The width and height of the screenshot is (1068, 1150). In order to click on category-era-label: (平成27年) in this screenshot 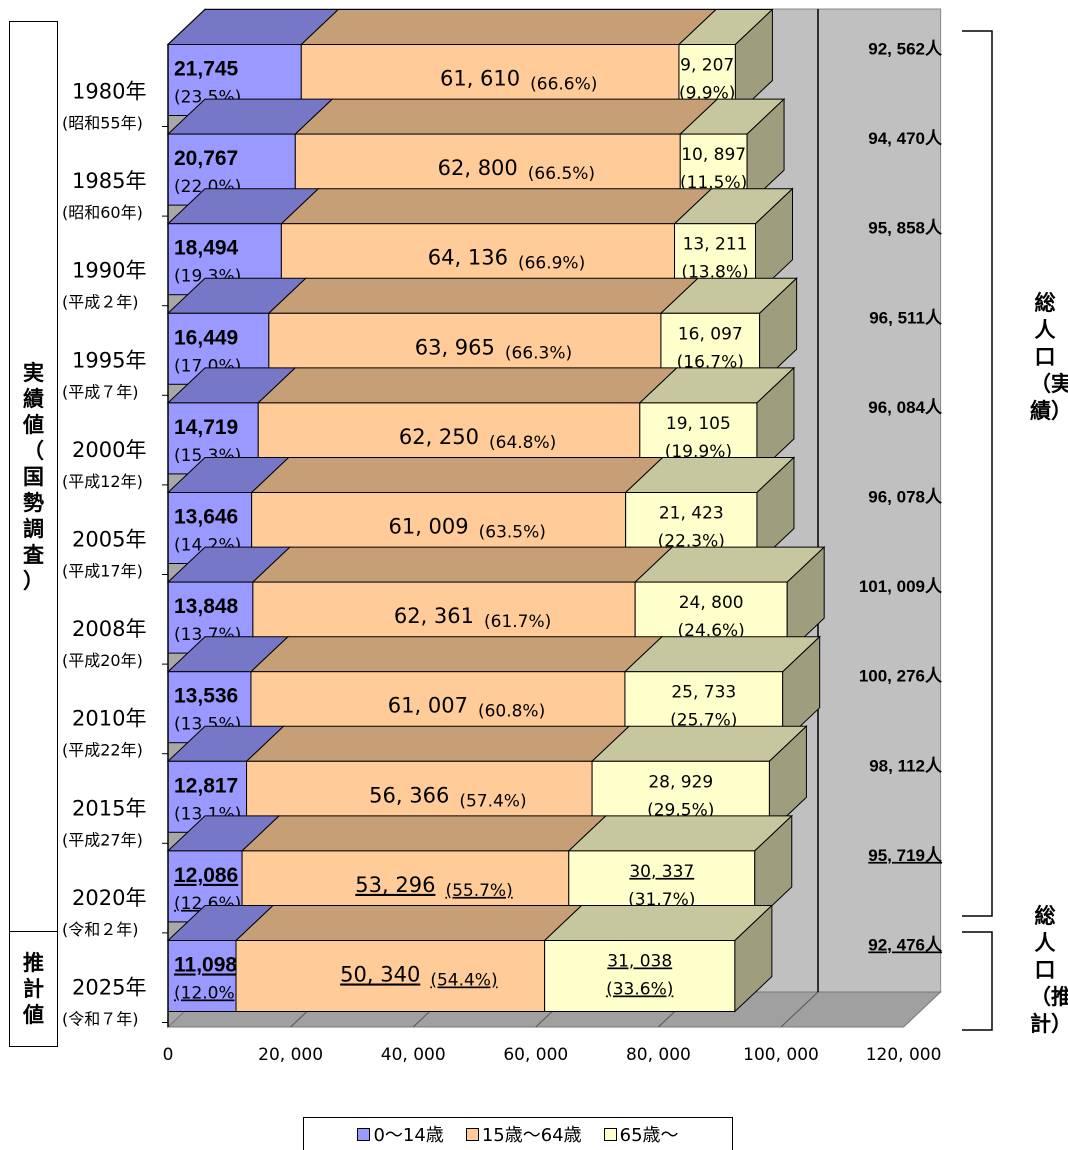, I will do `click(102, 839)`.